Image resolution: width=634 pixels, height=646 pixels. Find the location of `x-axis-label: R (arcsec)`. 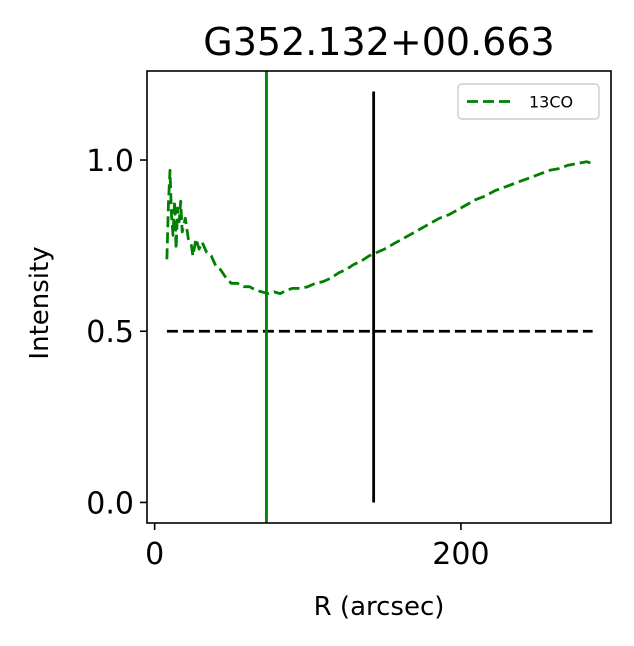

x-axis-label: R (arcsec) is located at coordinates (379, 607).